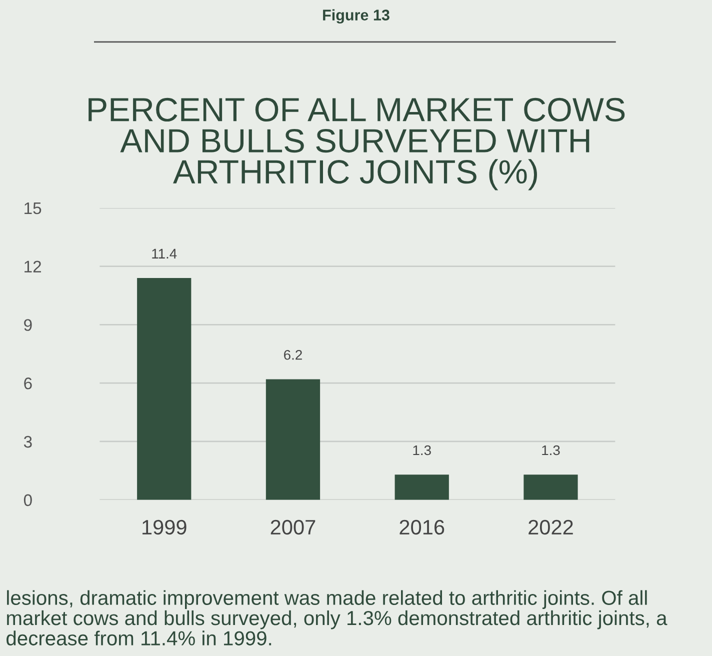  I want to click on x-tick-label: 1999, so click(164, 527).